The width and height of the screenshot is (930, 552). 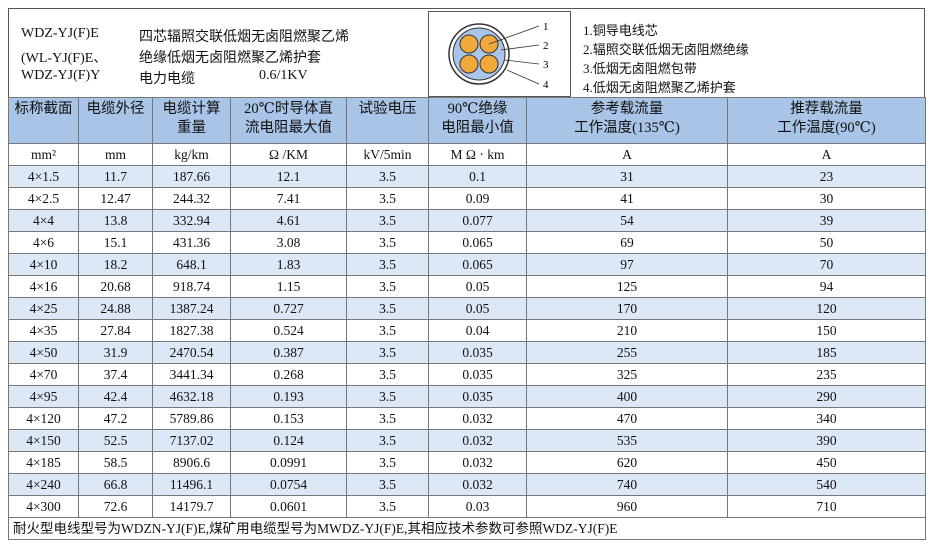 What do you see at coordinates (826, 220) in the screenshot?
I see `cell: 39` at bounding box center [826, 220].